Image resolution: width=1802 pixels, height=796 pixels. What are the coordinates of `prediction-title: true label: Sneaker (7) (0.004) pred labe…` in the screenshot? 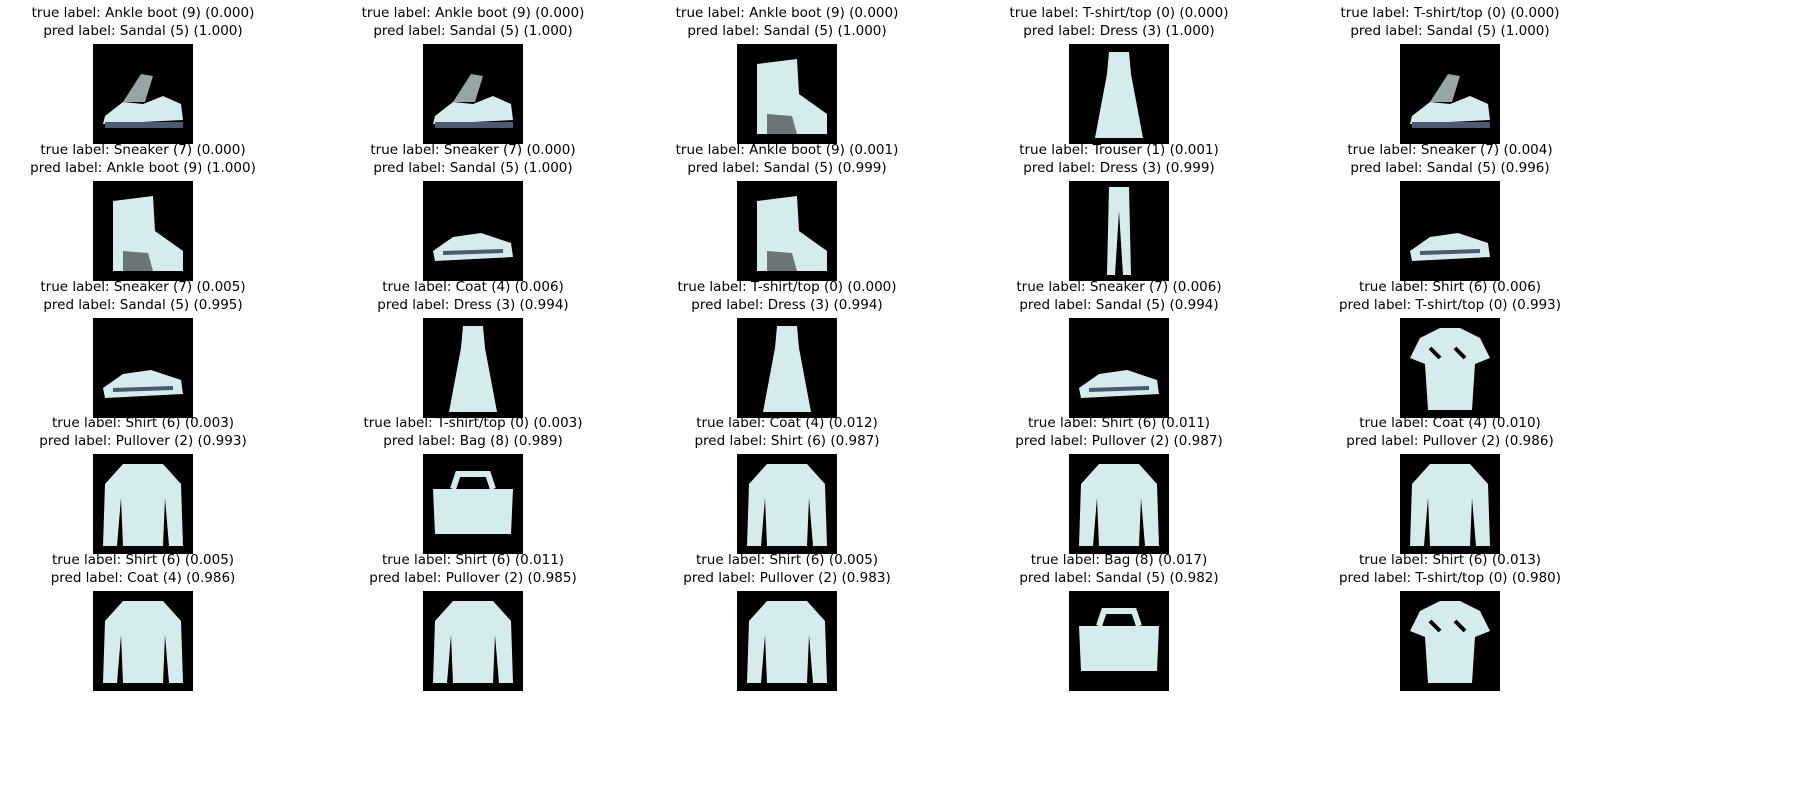 It's located at (1450, 159).